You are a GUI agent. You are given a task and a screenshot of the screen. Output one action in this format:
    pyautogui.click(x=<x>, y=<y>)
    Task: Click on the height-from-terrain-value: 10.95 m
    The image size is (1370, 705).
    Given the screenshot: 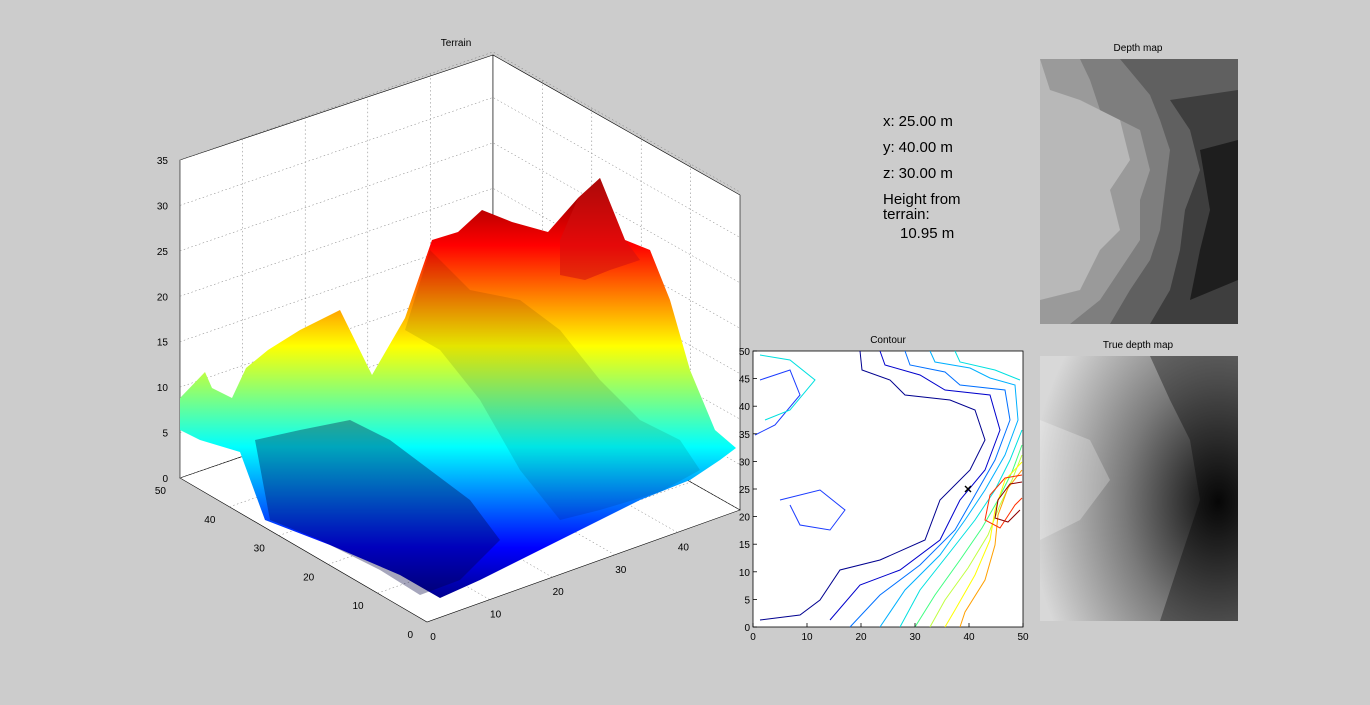 What is the action you would take?
    pyautogui.click(x=927, y=233)
    